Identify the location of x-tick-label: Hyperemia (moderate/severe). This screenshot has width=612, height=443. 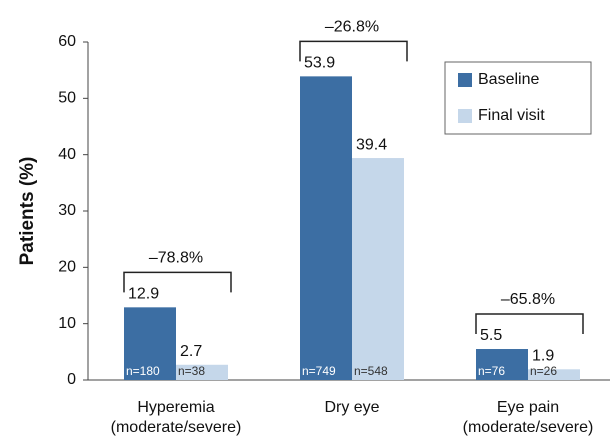
(176, 417).